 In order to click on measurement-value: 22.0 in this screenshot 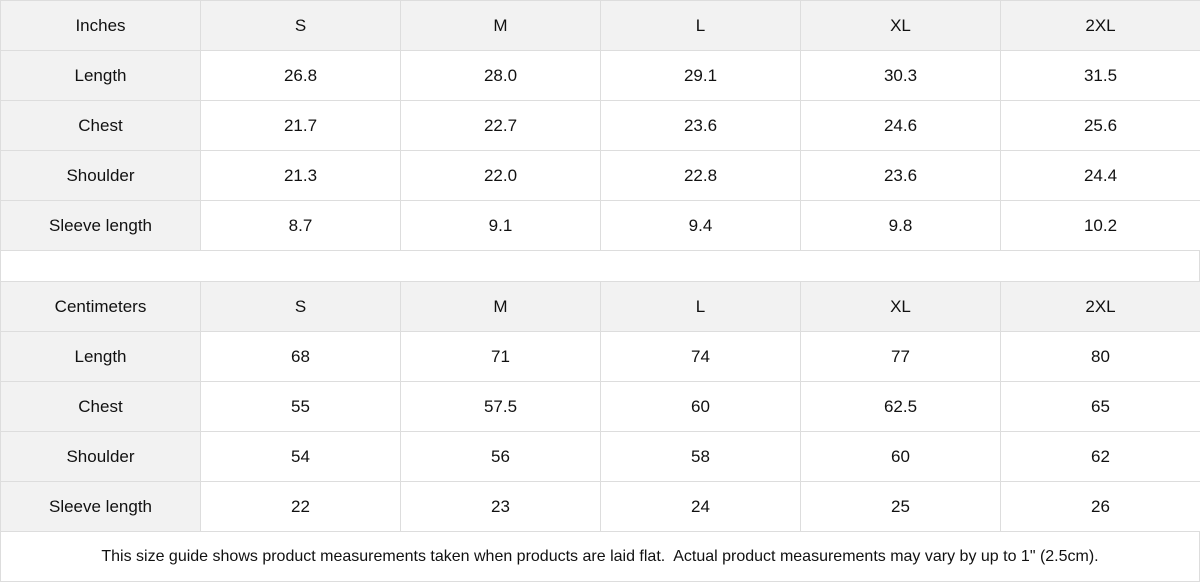, I will do `click(501, 176)`.